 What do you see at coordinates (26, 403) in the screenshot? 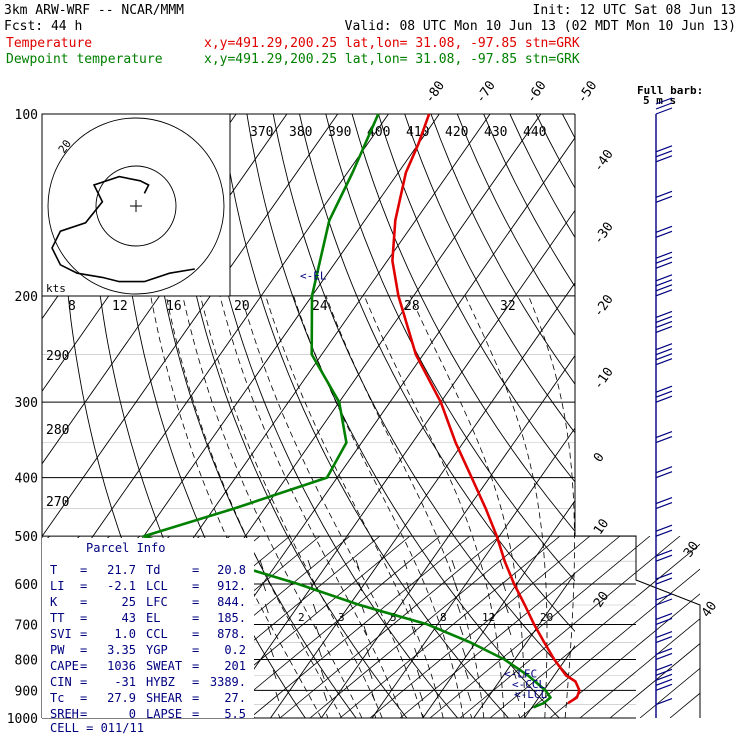
I see `pressure-tick-label: 300` at bounding box center [26, 403].